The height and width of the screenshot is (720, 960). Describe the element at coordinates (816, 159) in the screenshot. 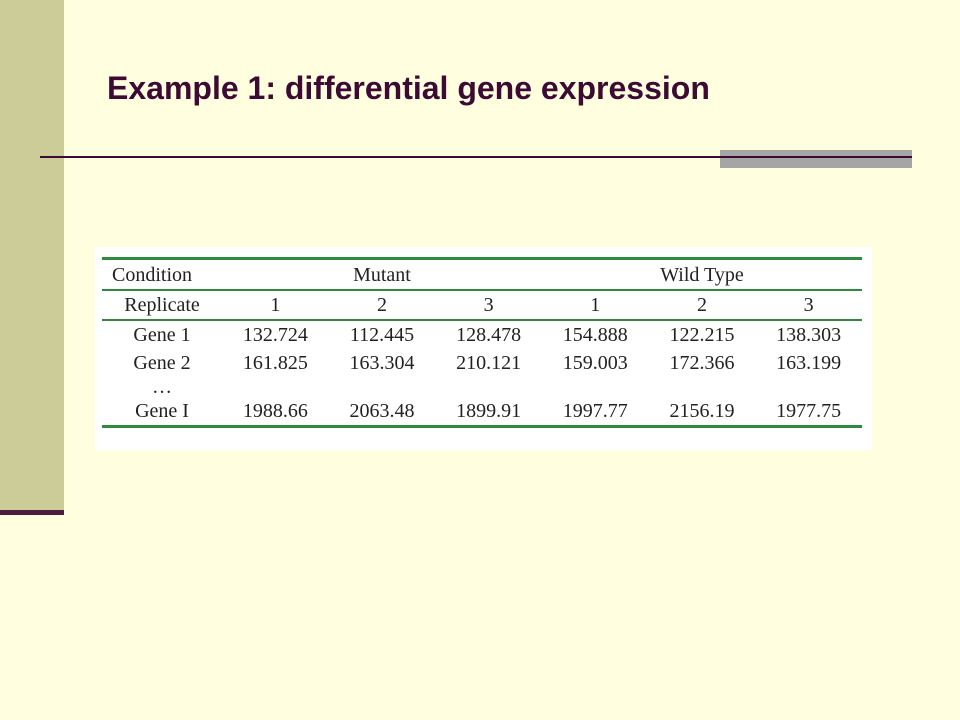

I see `title-rule-block` at that location.